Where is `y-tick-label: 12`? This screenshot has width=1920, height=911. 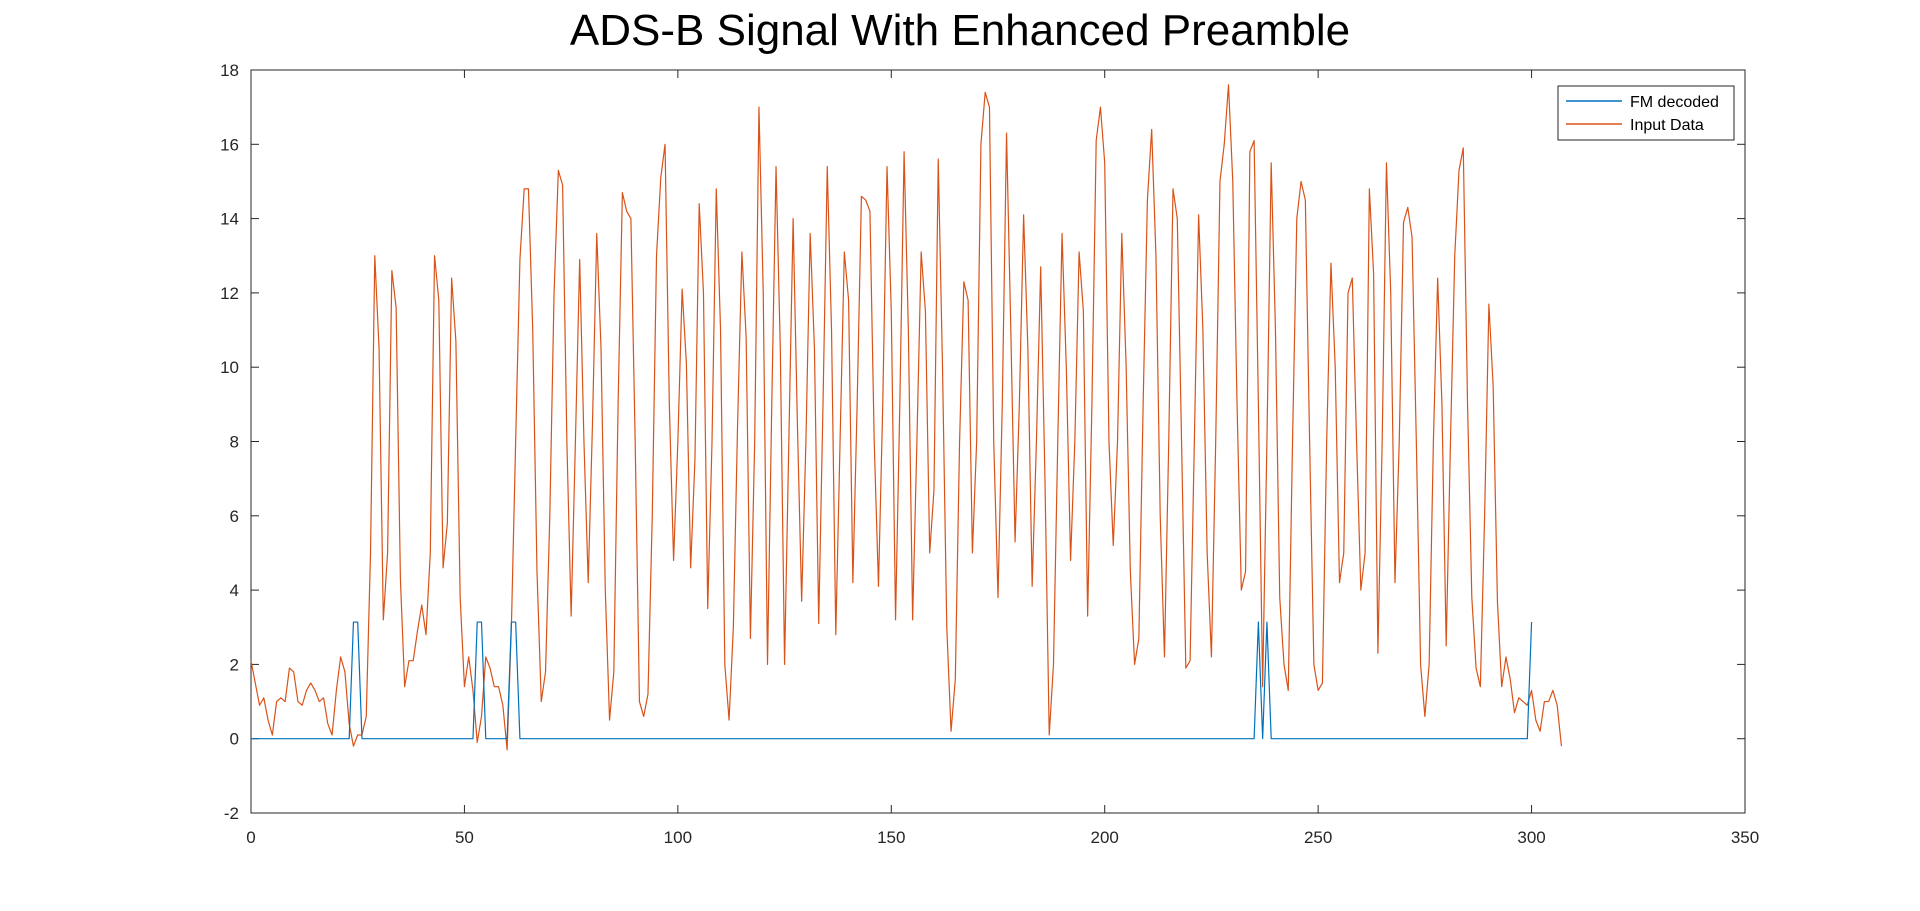
y-tick-label: 12 is located at coordinates (229, 293).